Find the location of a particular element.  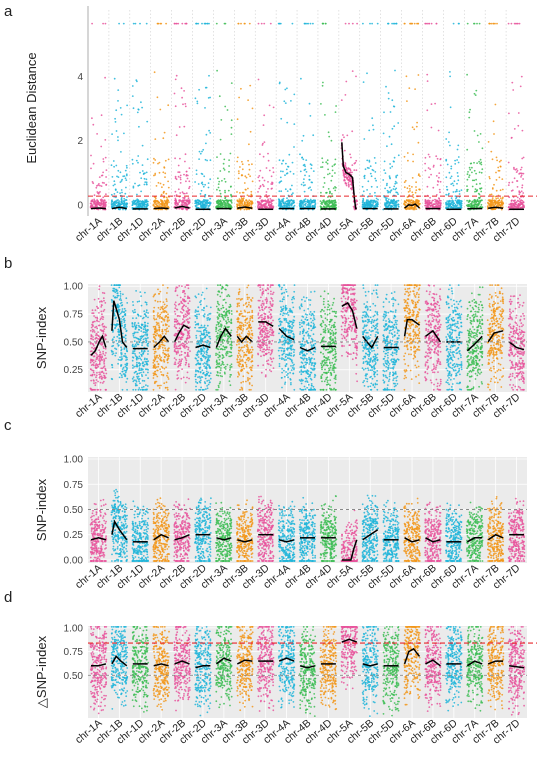

y-axis-label: Euclidean Distance is located at coordinates (31, 107).